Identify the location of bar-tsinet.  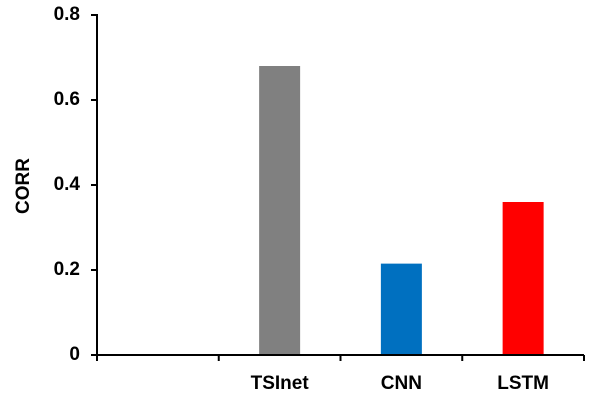
(280, 210).